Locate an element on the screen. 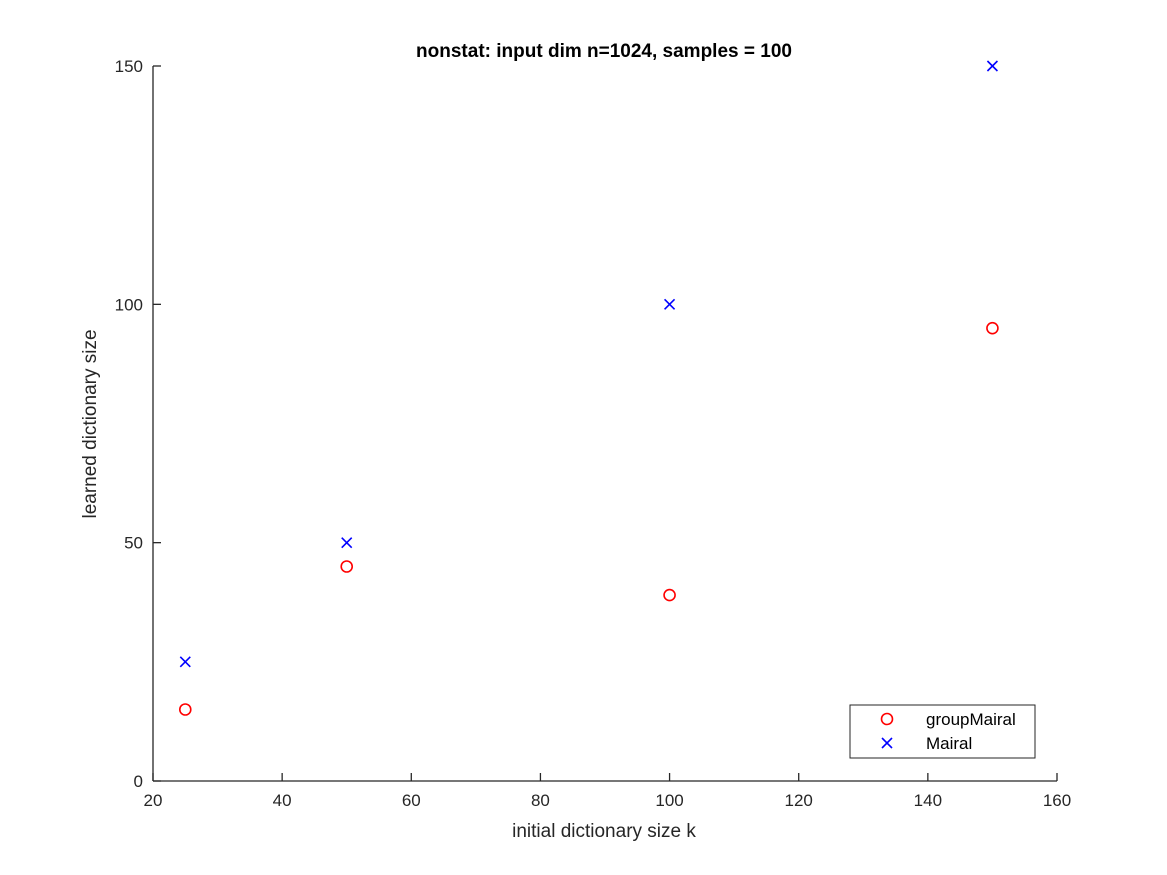  legend-label: Mairal is located at coordinates (949, 743).